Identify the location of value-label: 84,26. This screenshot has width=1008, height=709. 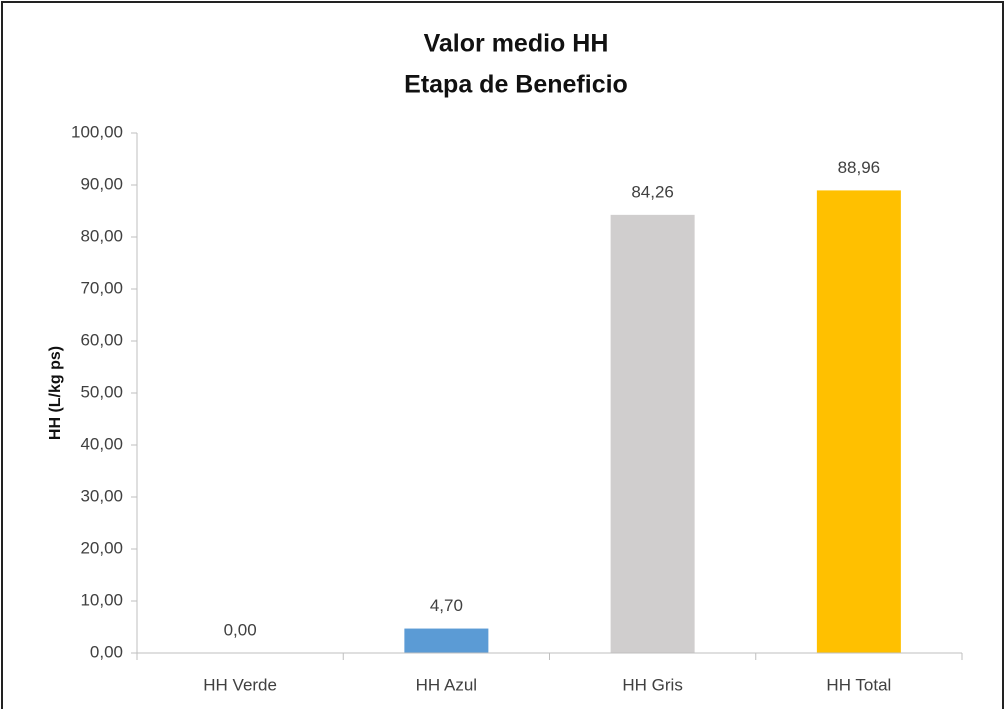
(652, 191).